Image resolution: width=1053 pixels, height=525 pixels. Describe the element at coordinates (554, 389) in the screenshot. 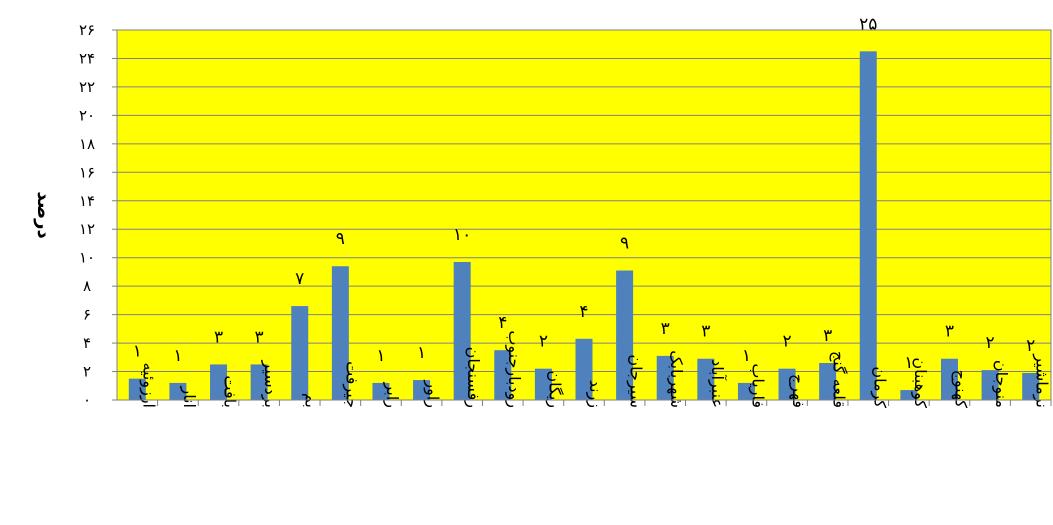

I see `x-category-label: ریگان` at that location.